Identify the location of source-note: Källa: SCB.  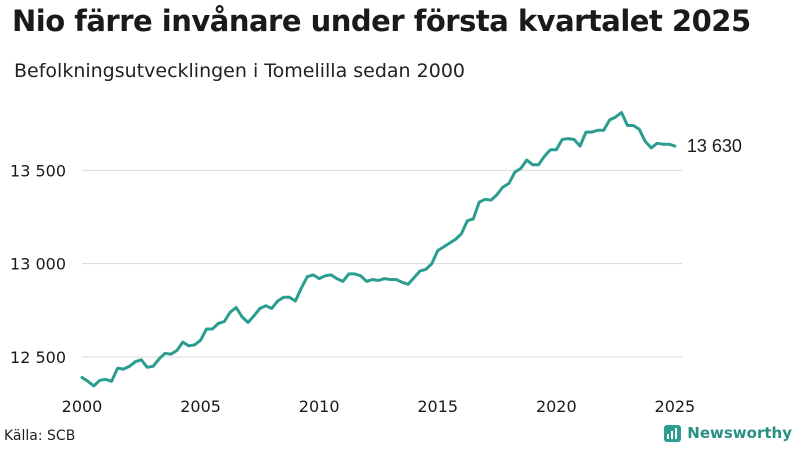
(40, 436).